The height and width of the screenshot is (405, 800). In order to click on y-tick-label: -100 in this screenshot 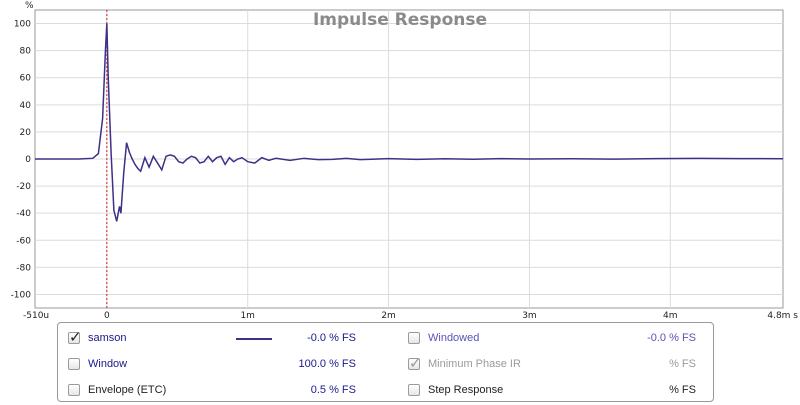, I will do `click(21, 295)`.